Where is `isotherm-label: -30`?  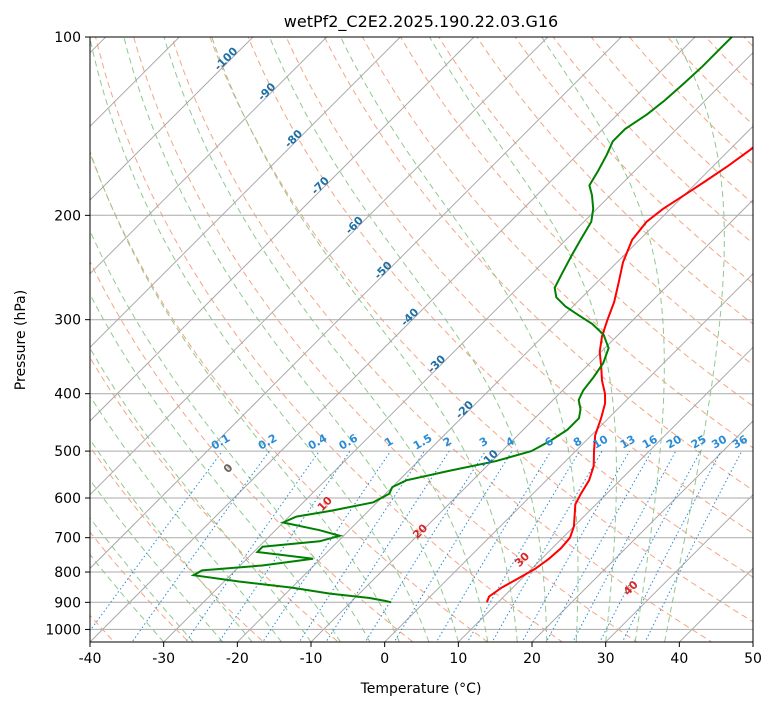 isotherm-label: -30 is located at coordinates (436, 363).